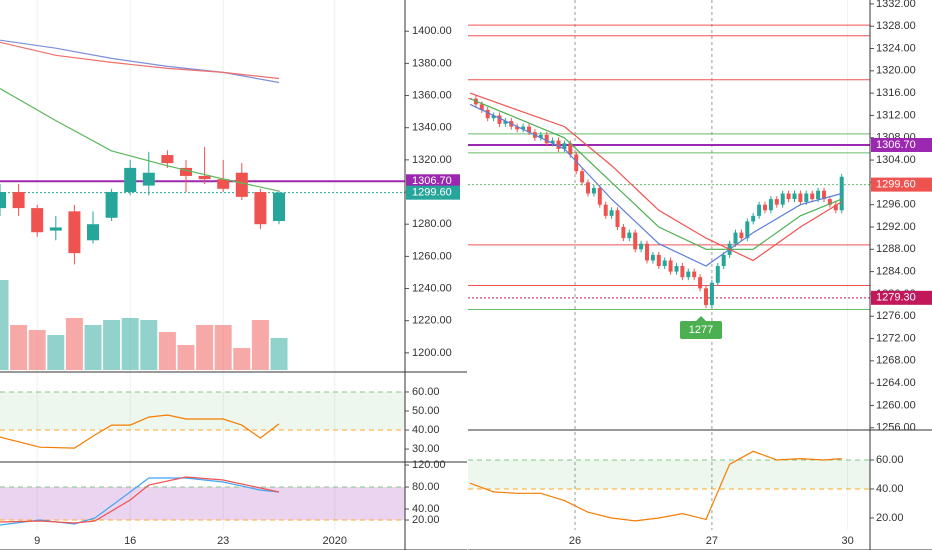  Describe the element at coordinates (130, 541) in the screenshot. I see `x-tick-label: 16` at that location.